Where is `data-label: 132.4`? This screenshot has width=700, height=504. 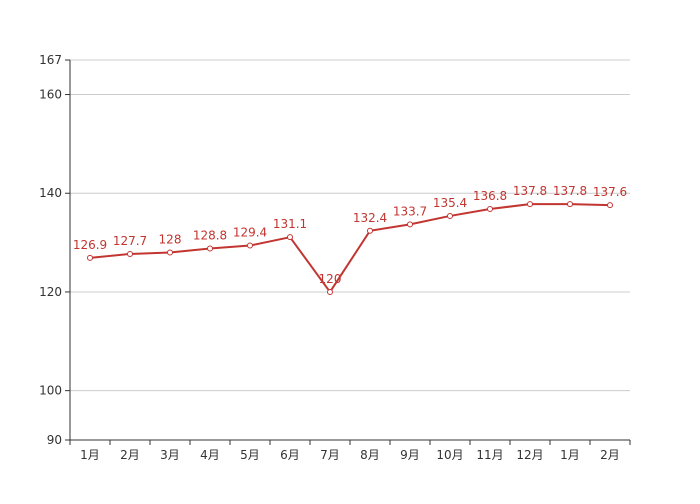
data-label: 132.4 is located at coordinates (370, 218).